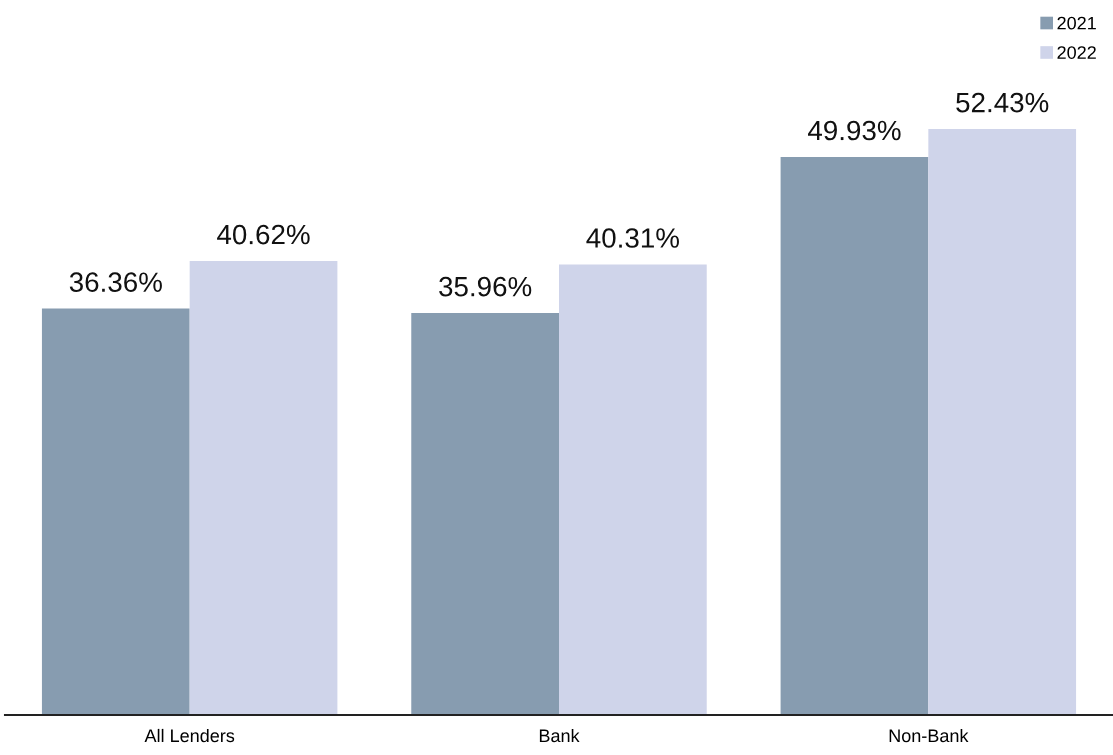 This screenshot has height=755, width=1113. I want to click on legend-label: 2021, so click(1076, 23).